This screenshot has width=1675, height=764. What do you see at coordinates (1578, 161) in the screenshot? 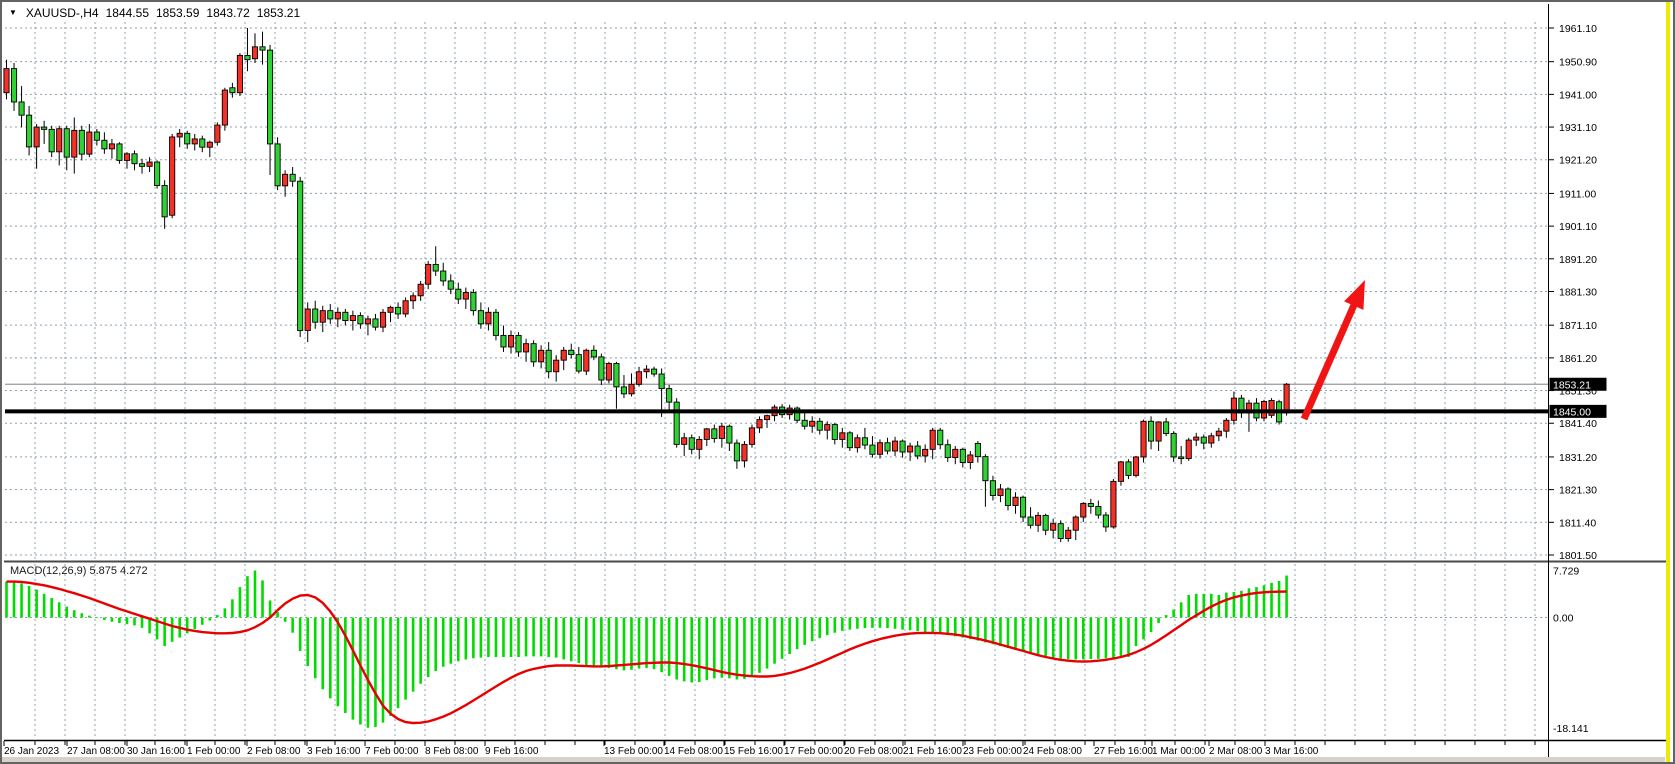
I see `price-axis-label: 1921.20` at bounding box center [1578, 161].